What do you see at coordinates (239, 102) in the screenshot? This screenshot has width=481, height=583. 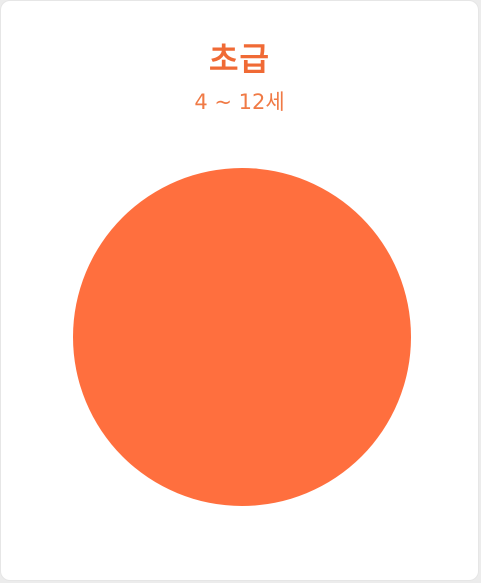 I see `age-range: 4 ~ 12세` at bounding box center [239, 102].